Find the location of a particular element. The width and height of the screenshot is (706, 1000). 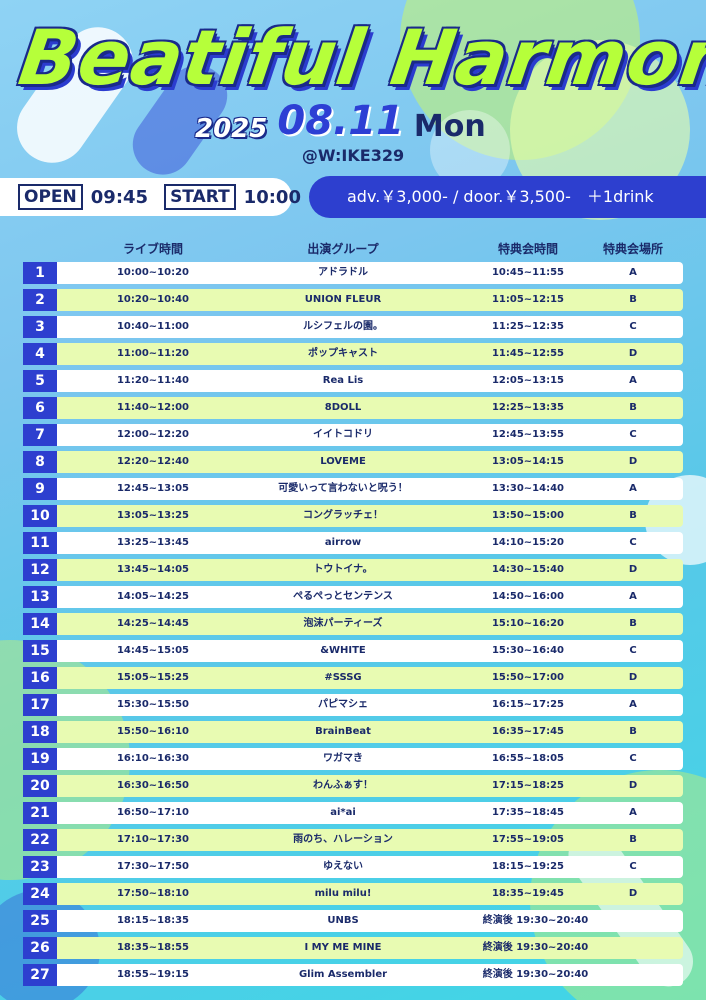

group-name: 可愛いって言わないと呪う！ is located at coordinates (343, 488).